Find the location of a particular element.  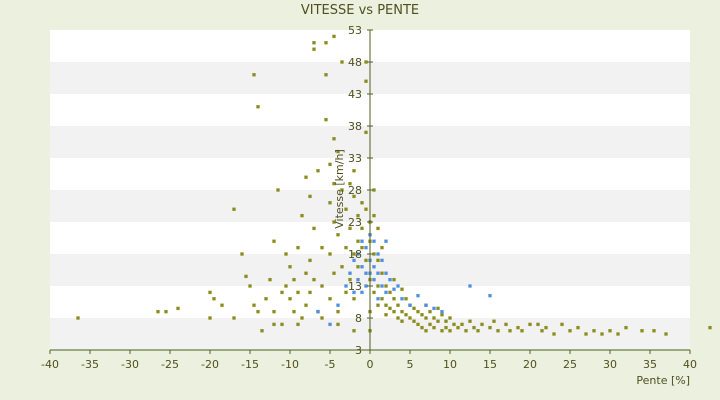

x-tick-label: -25 is located at coordinates (170, 364).